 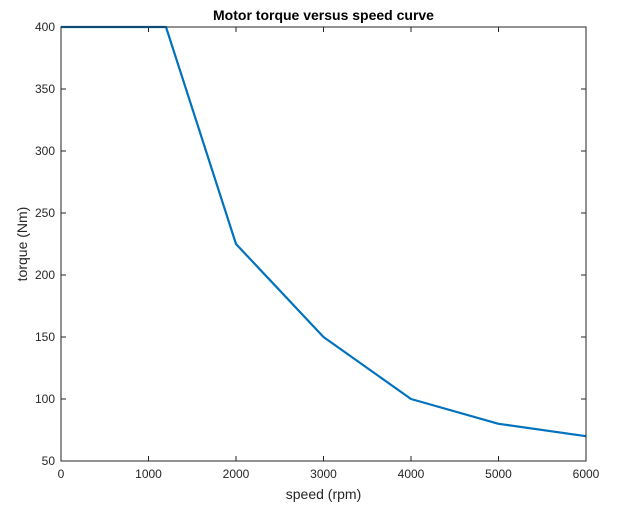 What do you see at coordinates (323, 494) in the screenshot?
I see `x-axis-label: speed (rpm)` at bounding box center [323, 494].